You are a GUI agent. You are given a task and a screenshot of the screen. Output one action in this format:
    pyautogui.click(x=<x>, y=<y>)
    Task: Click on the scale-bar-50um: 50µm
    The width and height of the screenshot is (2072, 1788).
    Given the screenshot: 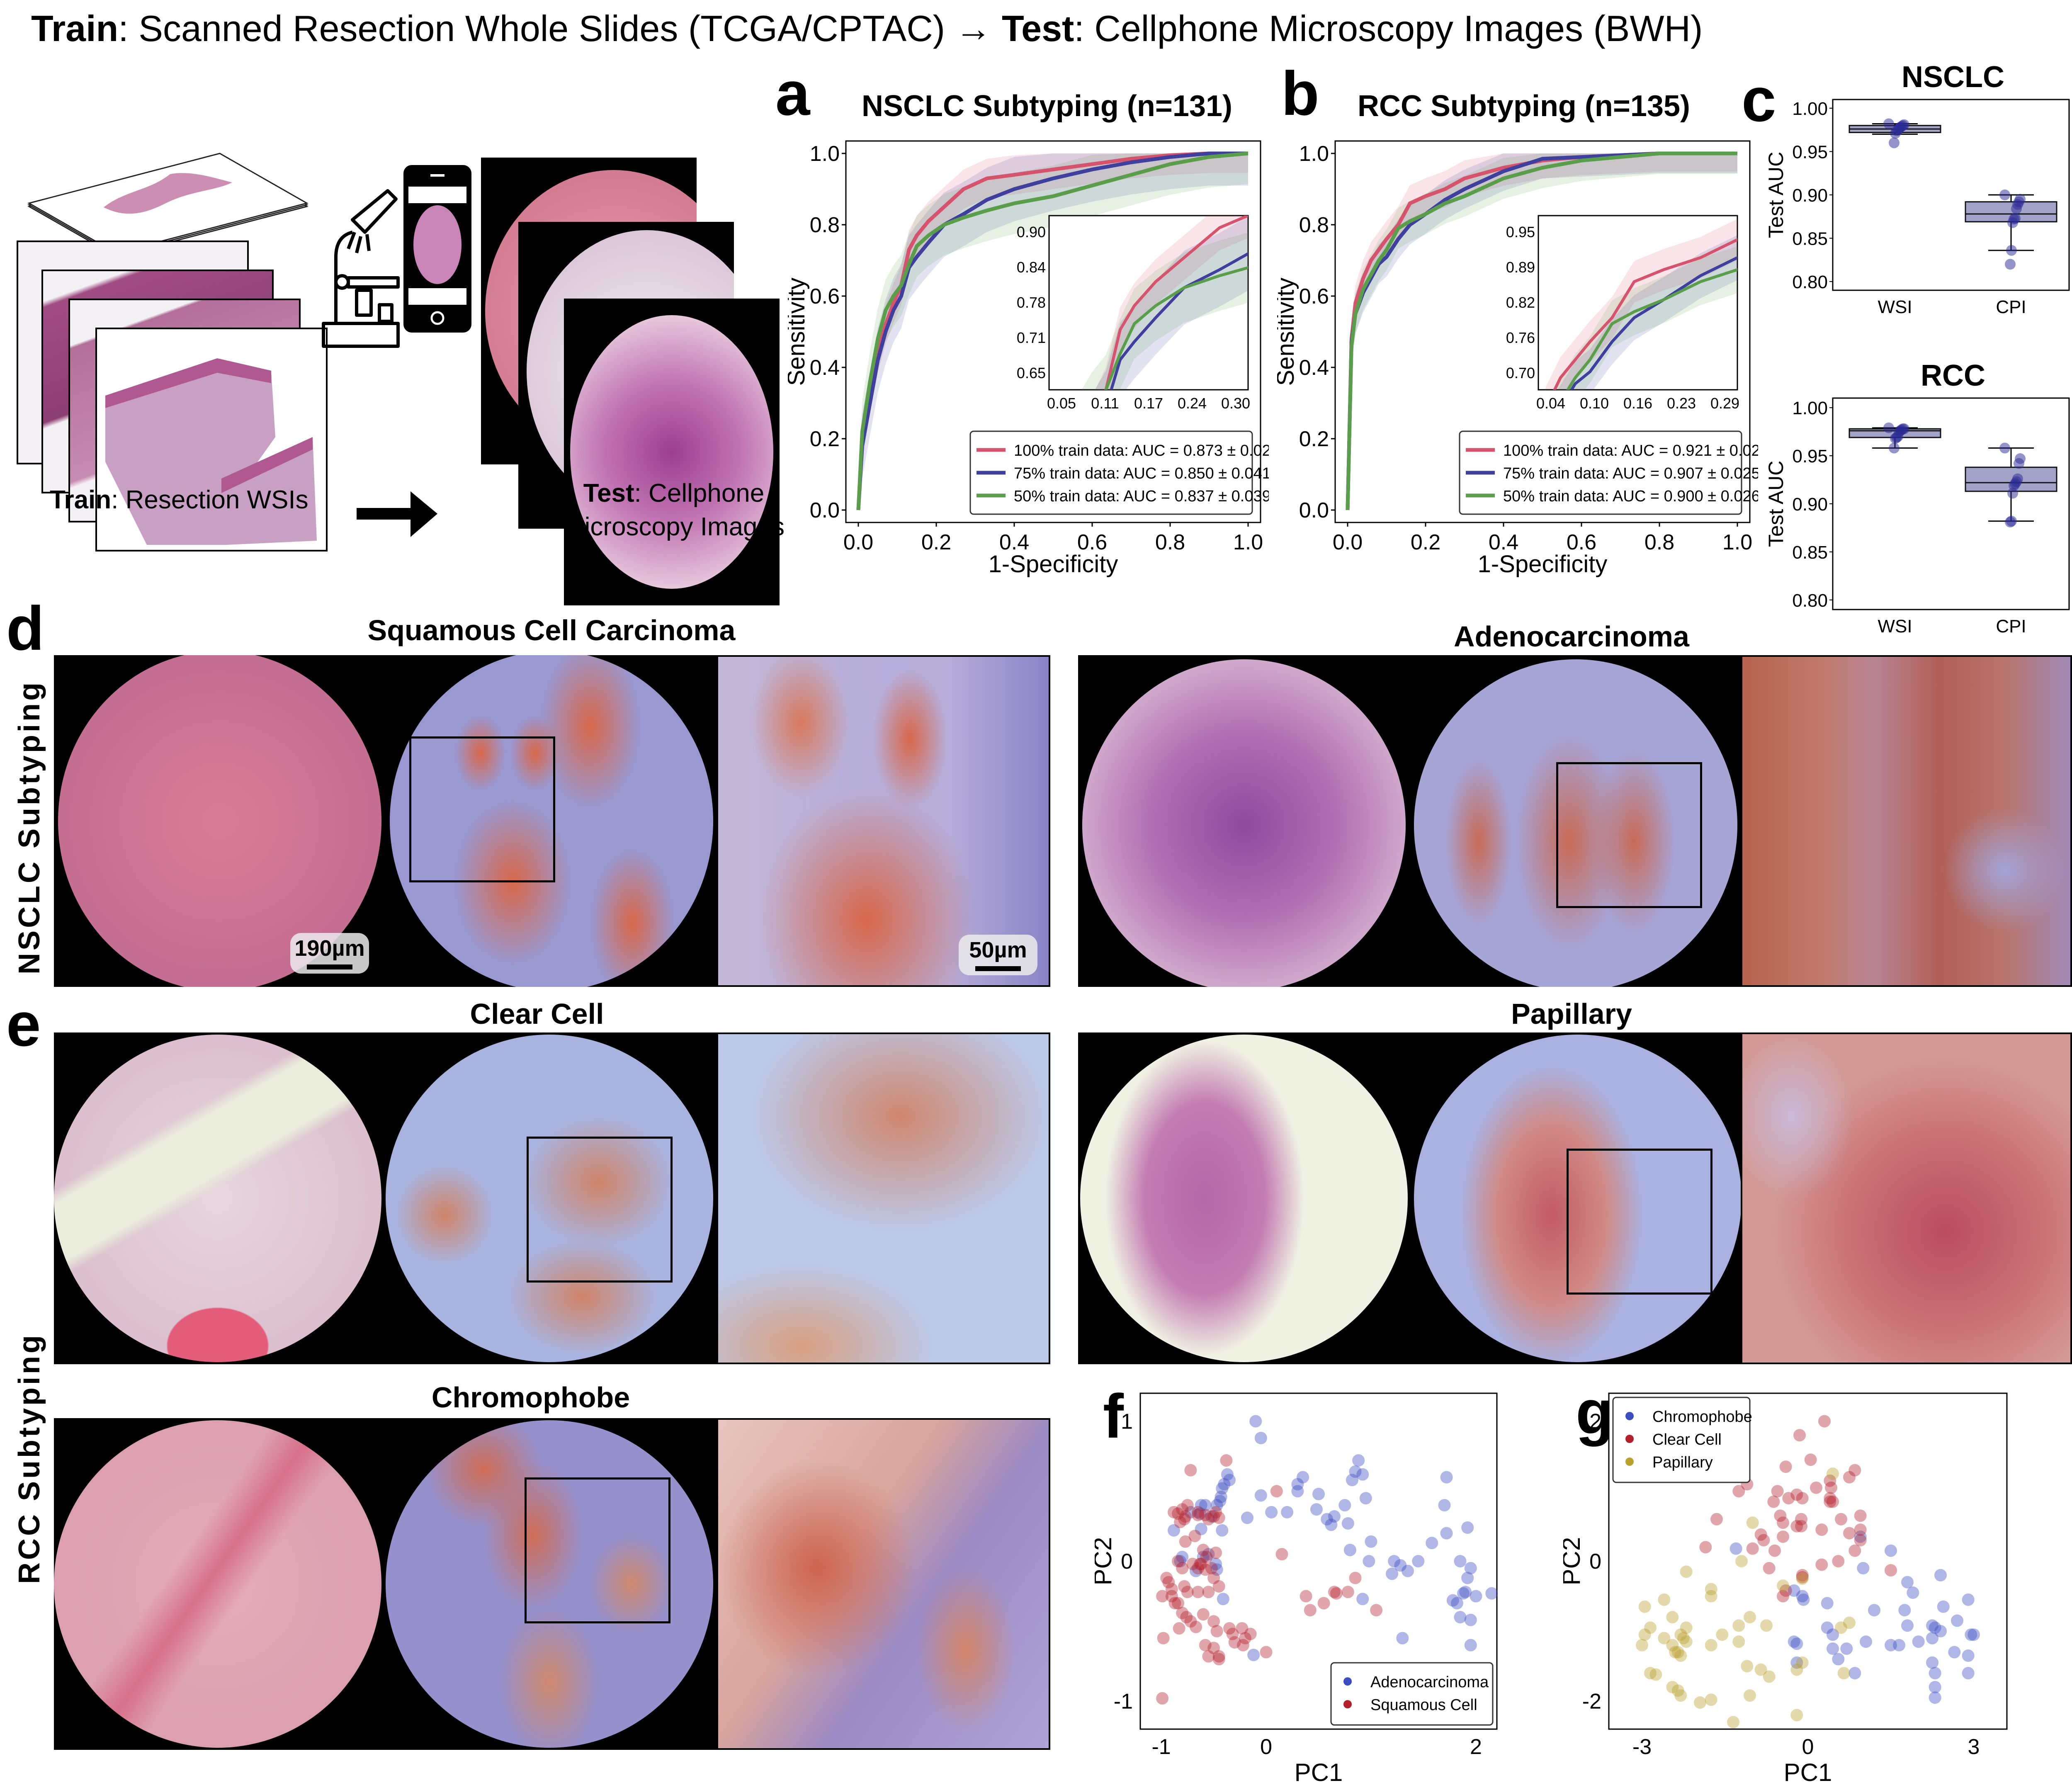 What is the action you would take?
    pyautogui.click(x=998, y=955)
    